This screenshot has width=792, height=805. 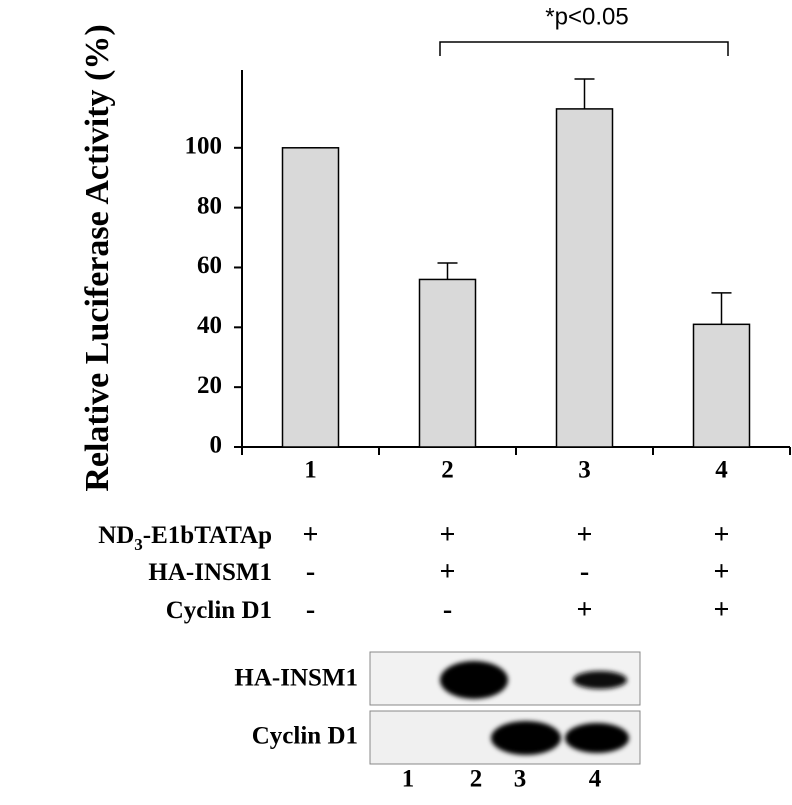 I want to click on treatment-label: Cyclin D1, so click(x=219, y=610).